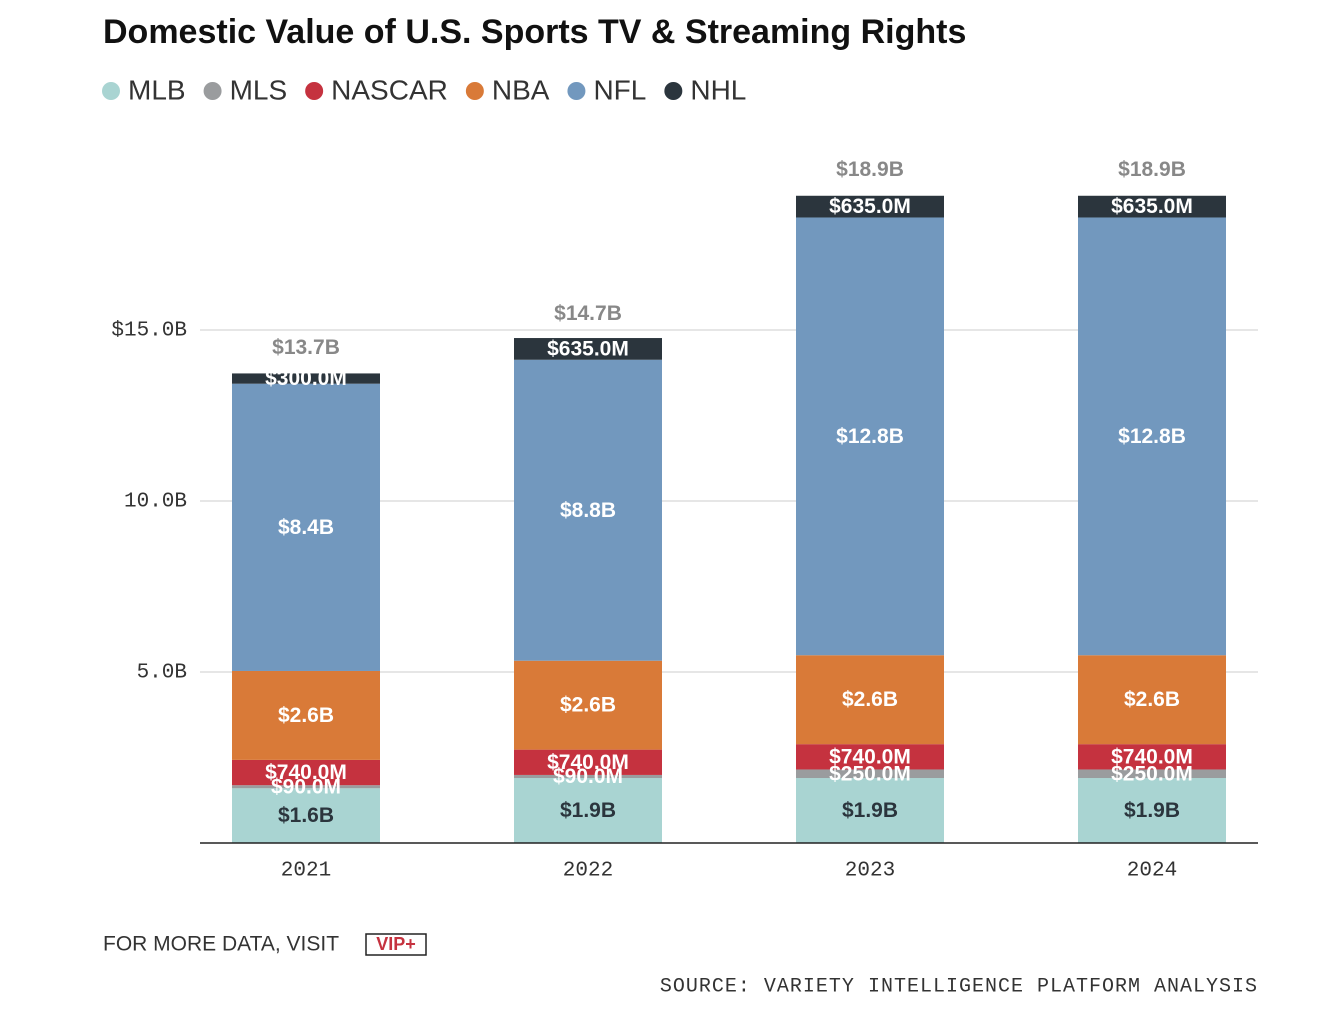  I want to click on value-label: $300.0M, so click(306, 378).